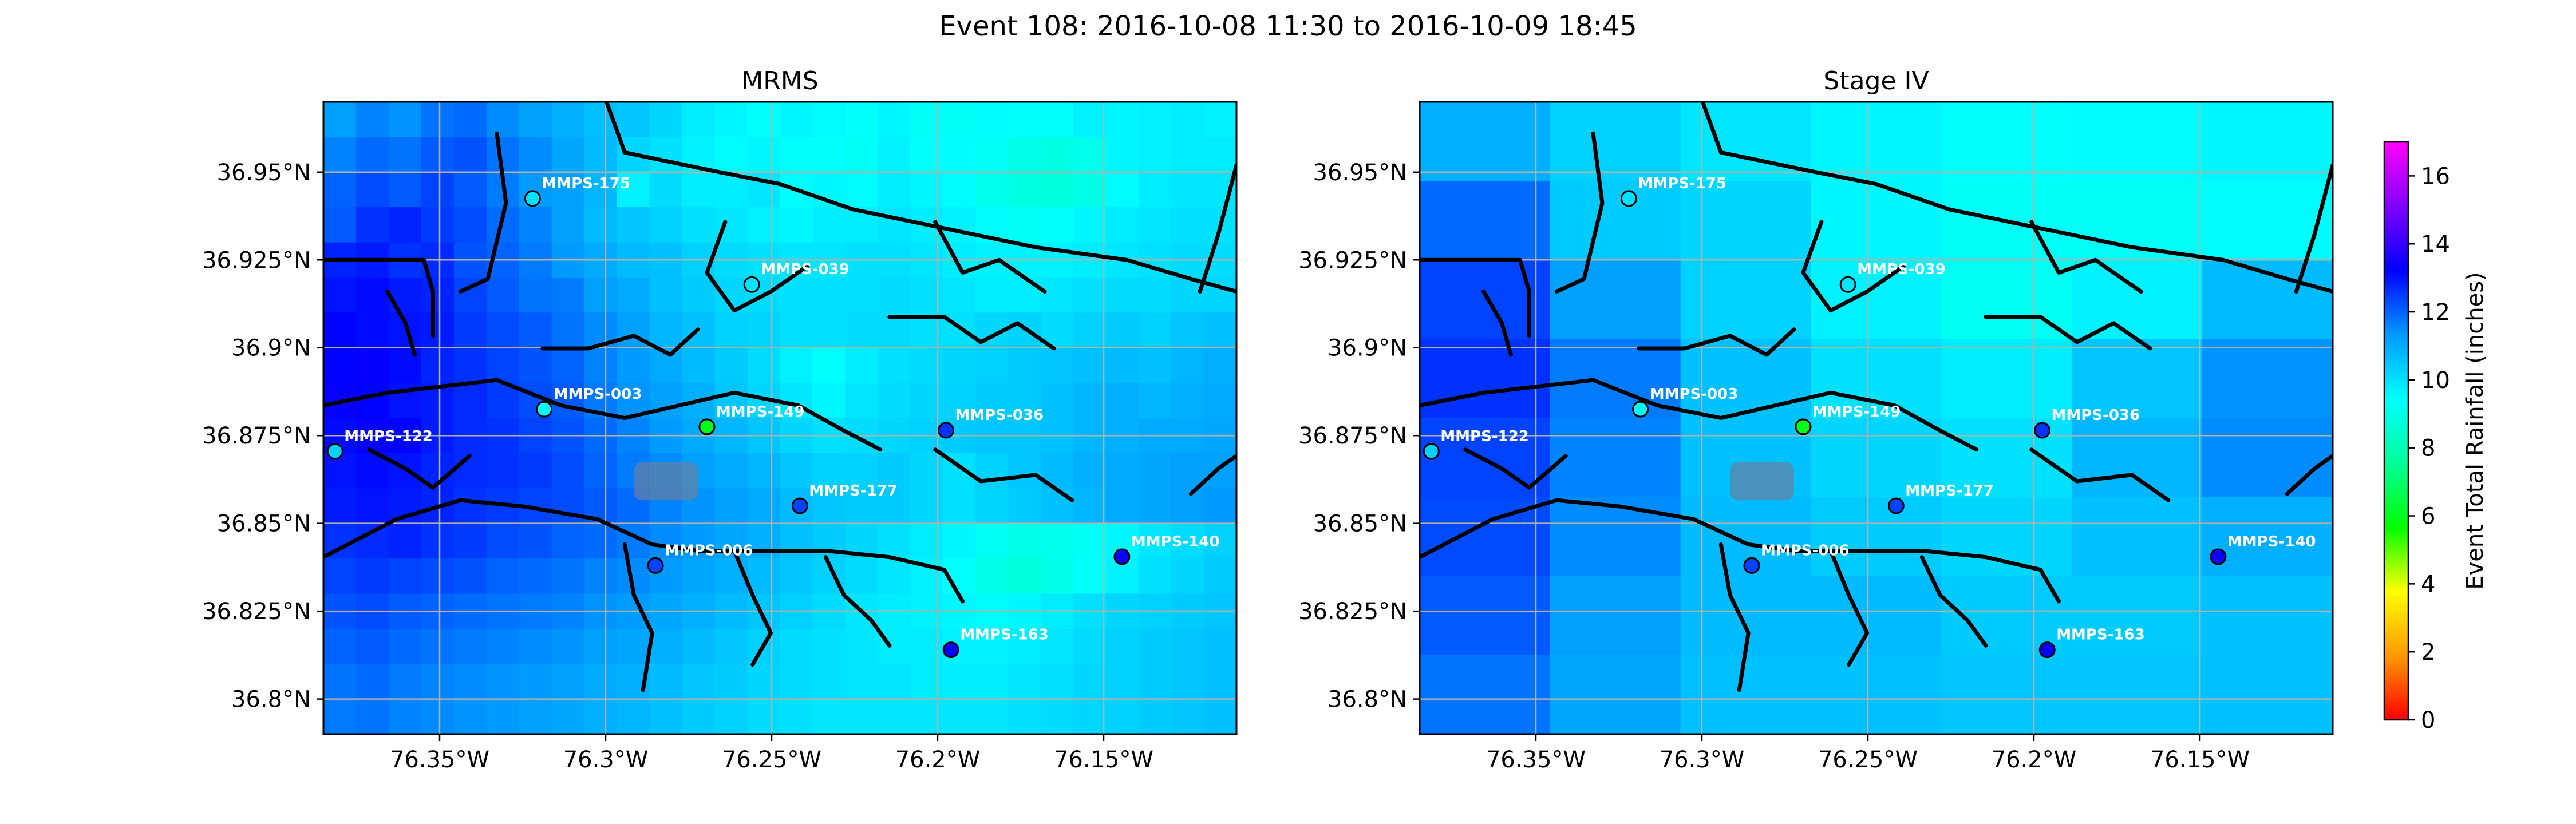 This screenshot has height=824, width=2576. What do you see at coordinates (1949, 491) in the screenshot?
I see `gauge-label: MMPS-177` at bounding box center [1949, 491].